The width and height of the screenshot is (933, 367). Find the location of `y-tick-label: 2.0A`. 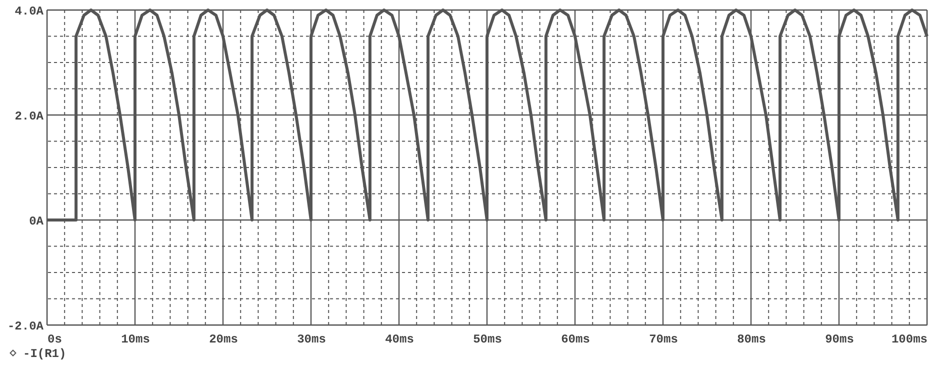

y-tick-label: 2.0A is located at coordinates (29, 117).